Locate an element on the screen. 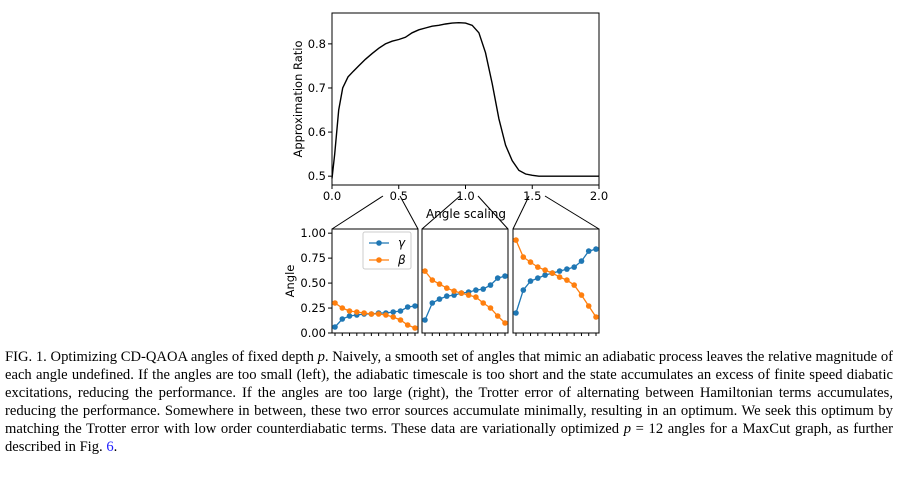 The height and width of the screenshot is (489, 897). panel-y-tick-label: 1.00 is located at coordinates (313, 233).